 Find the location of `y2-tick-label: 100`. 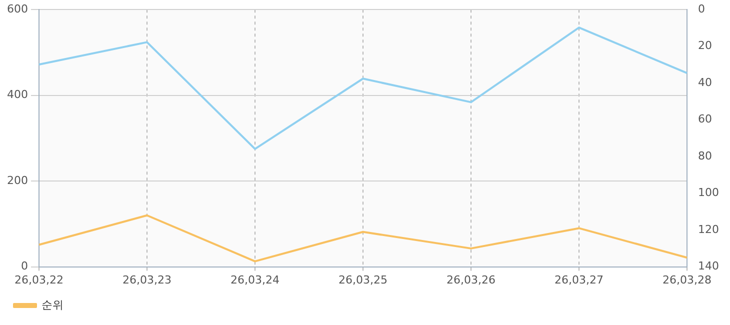

y2-tick-label: 100 is located at coordinates (709, 193).